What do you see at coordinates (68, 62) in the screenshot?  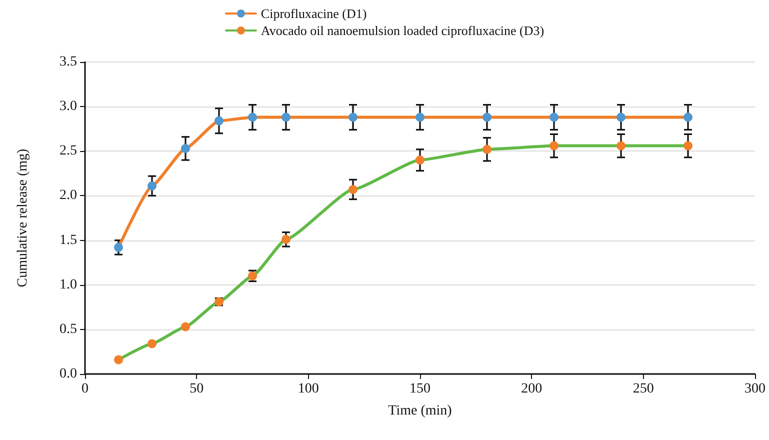 I see `y-tick-label: 3.5` at bounding box center [68, 62].